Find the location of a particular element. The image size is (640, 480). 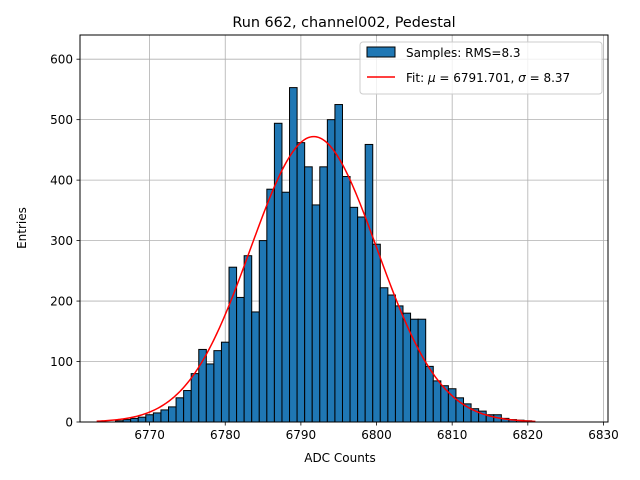

sigma-symbol: σ is located at coordinates (522, 78).